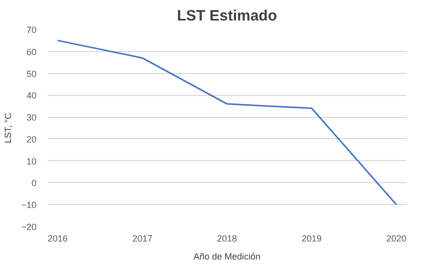 The width and height of the screenshot is (437, 274). I want to click on y-tick-label: 30, so click(31, 117).